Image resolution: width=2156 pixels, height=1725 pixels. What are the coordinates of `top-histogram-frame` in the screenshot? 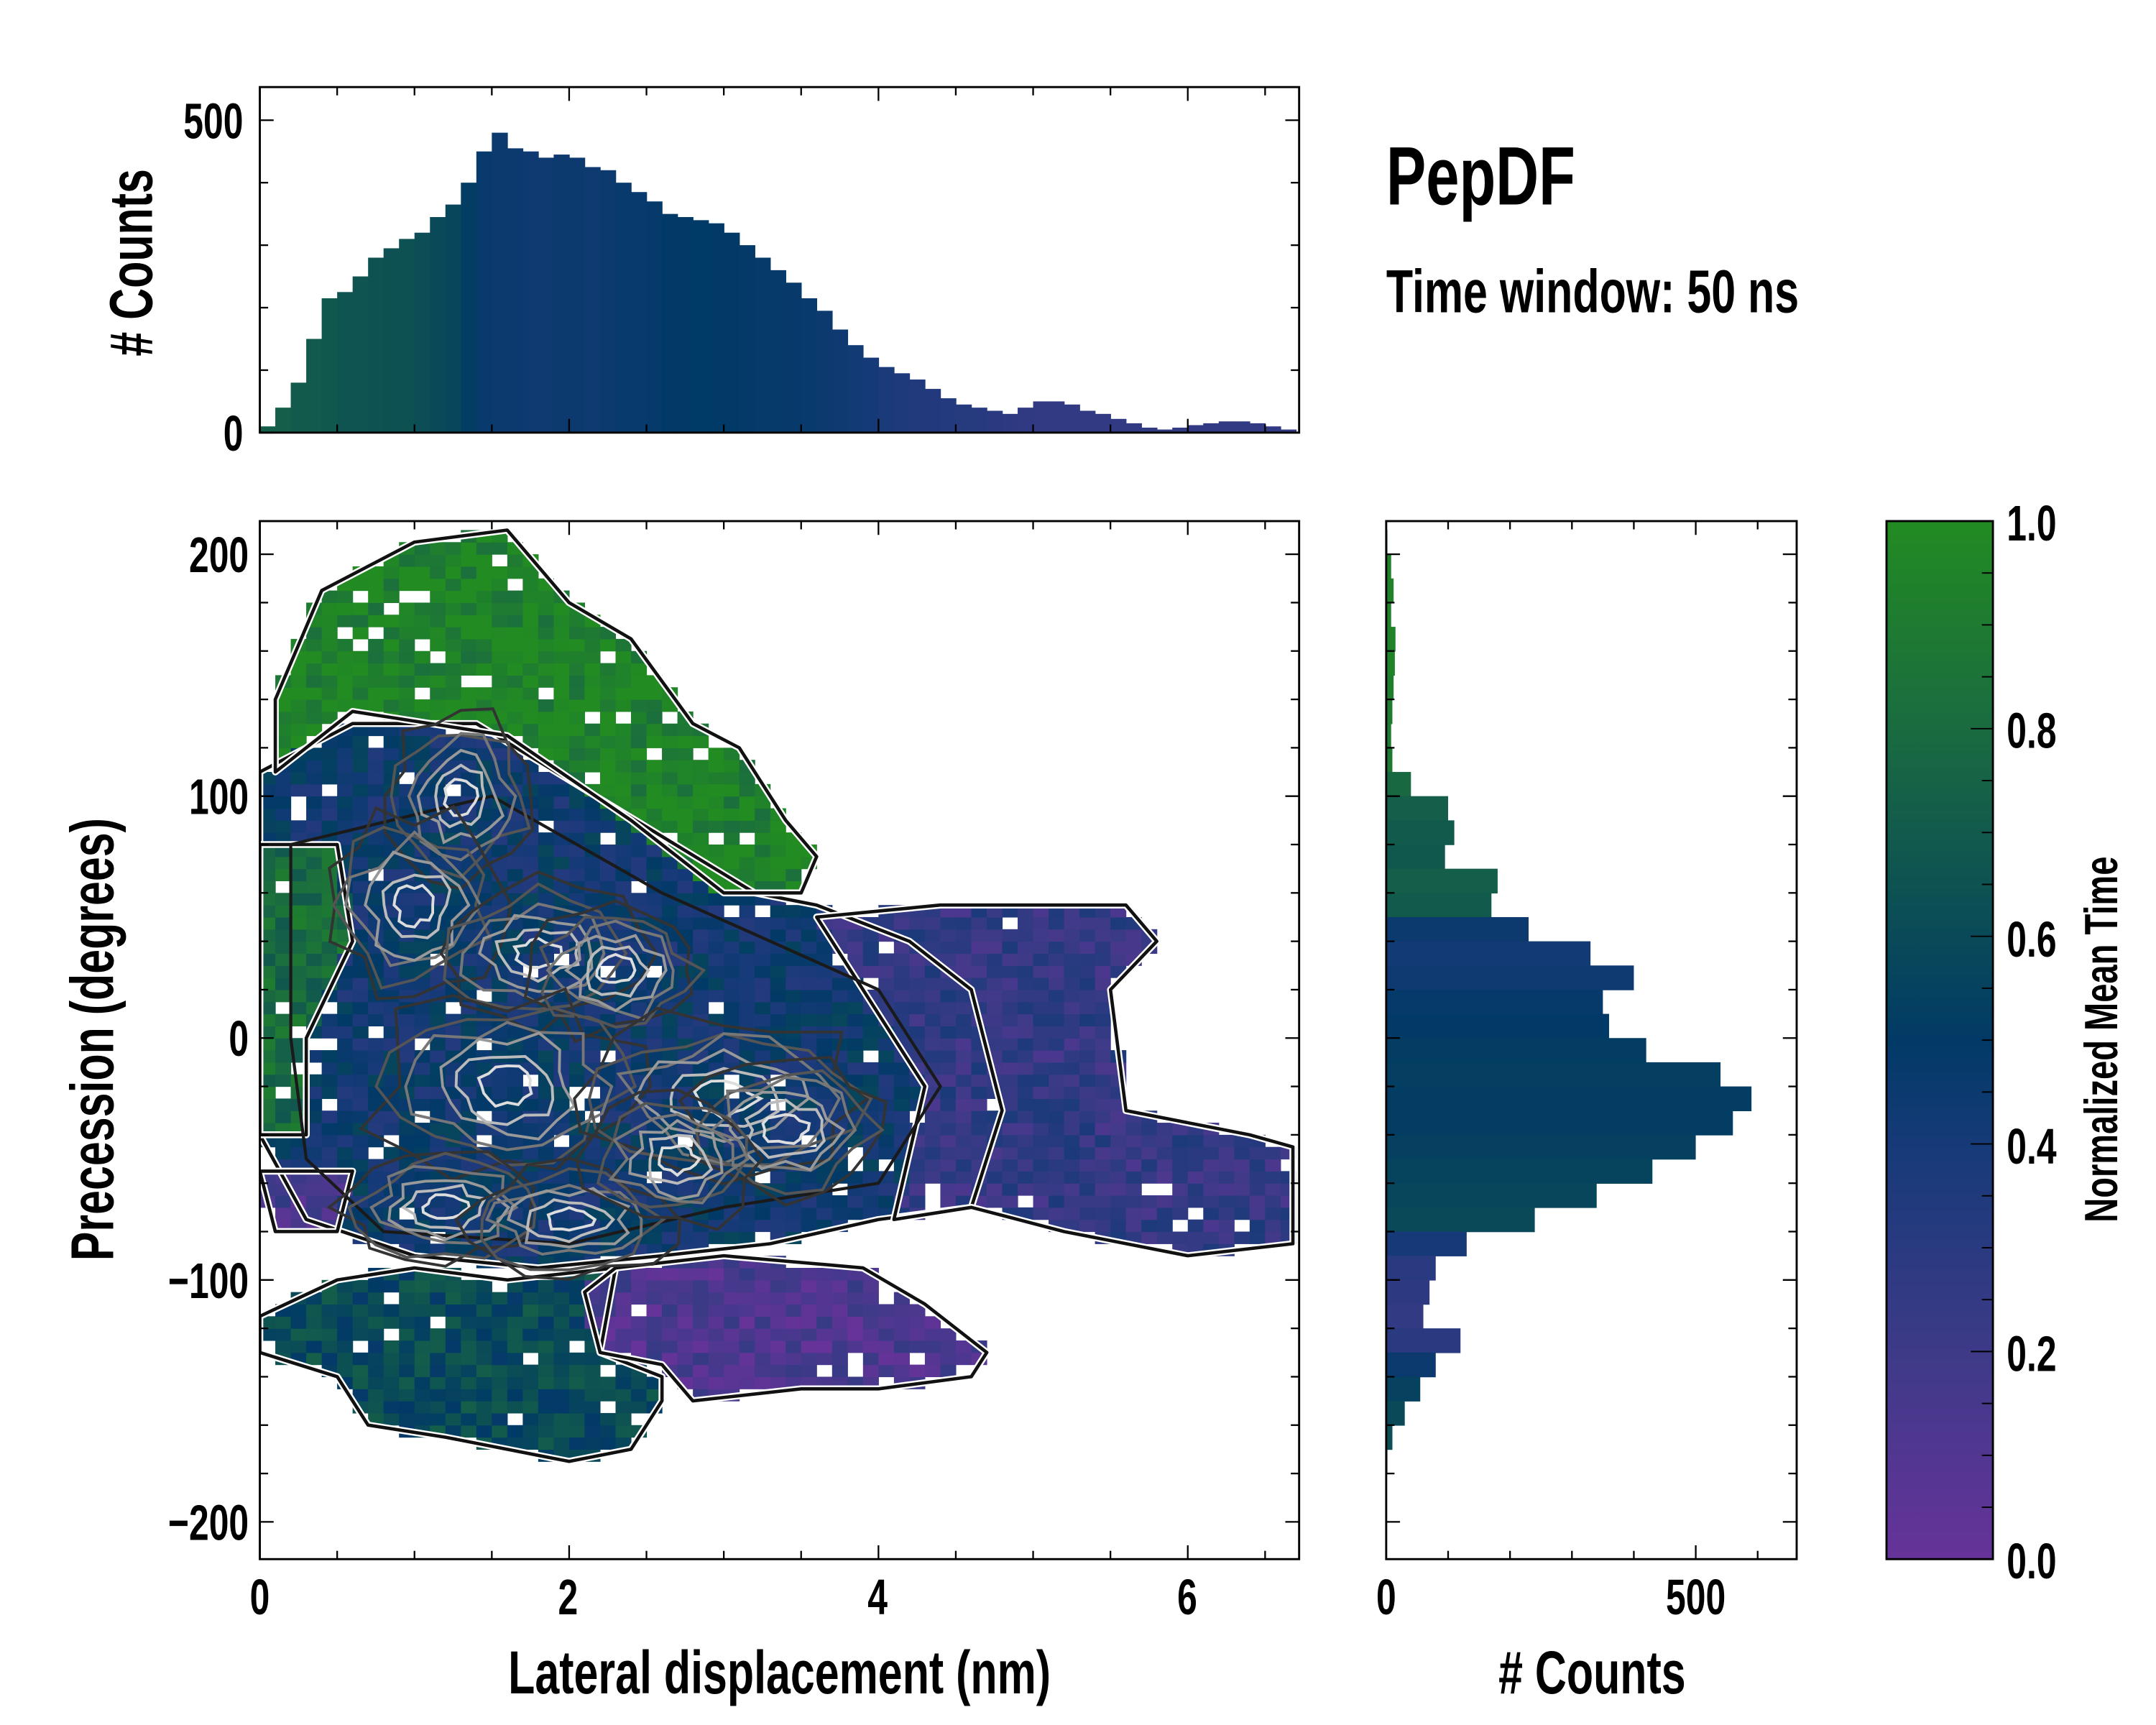 It's located at (780, 260).